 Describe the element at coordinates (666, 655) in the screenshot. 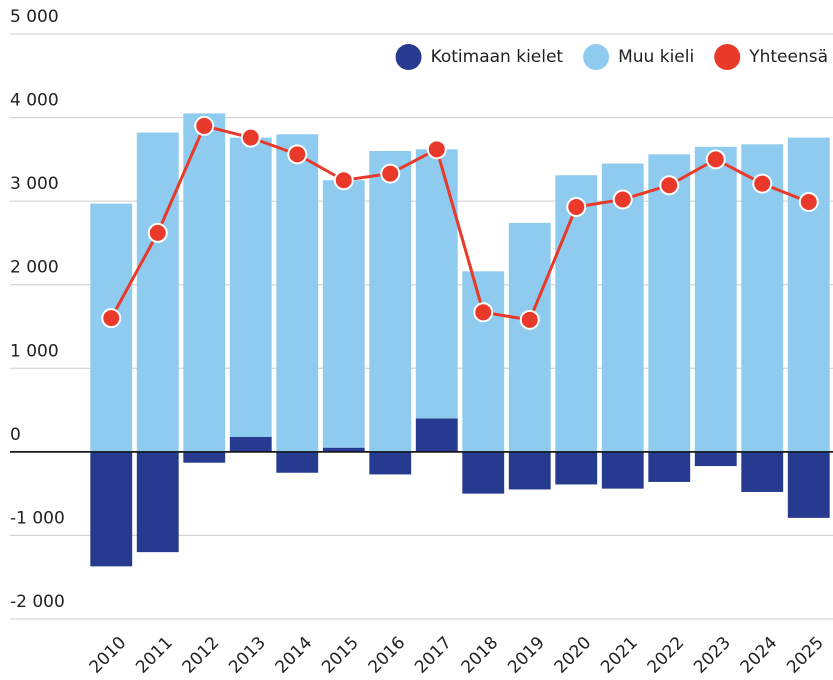

I see `x-tick-label: 2022` at that location.